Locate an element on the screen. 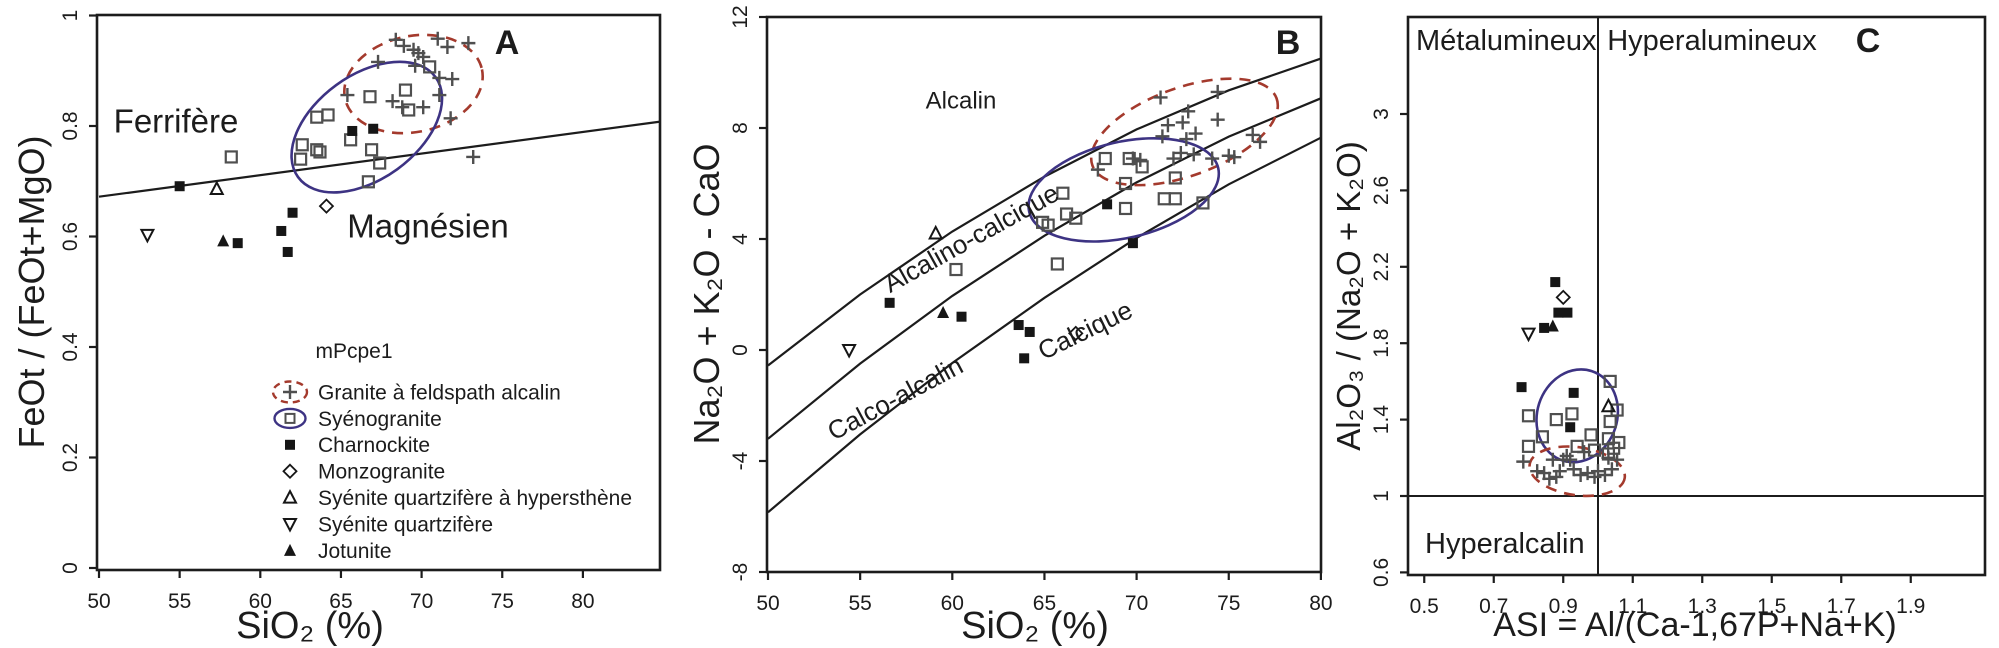 The image size is (1999, 648). series-monzogranite is located at coordinates (326, 206).